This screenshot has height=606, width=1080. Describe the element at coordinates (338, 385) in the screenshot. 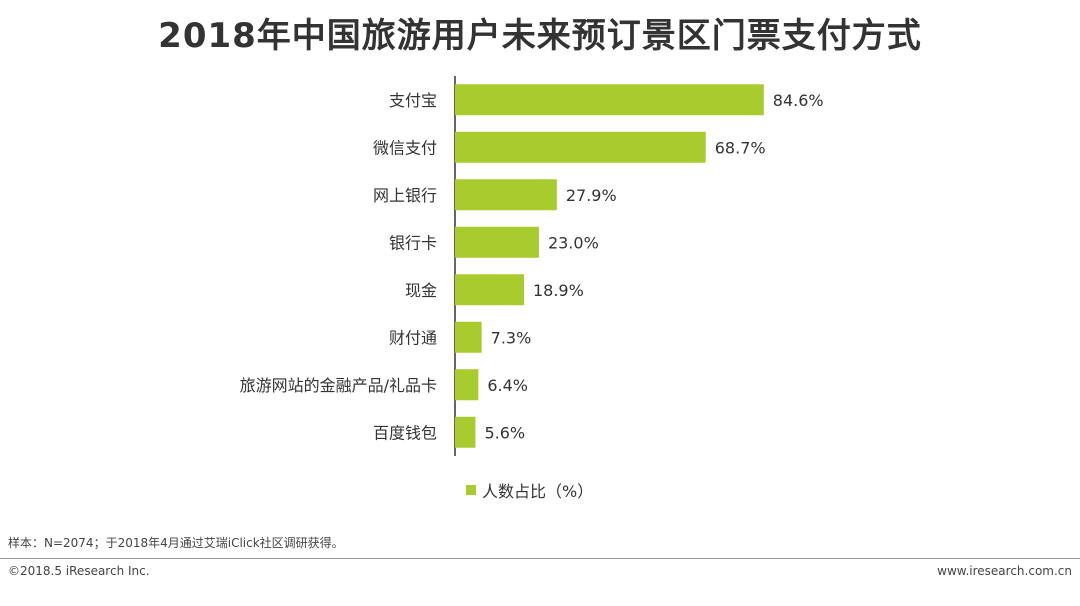

I see `category-label-6: 旅游网站的金融产品/礼品卡` at that location.